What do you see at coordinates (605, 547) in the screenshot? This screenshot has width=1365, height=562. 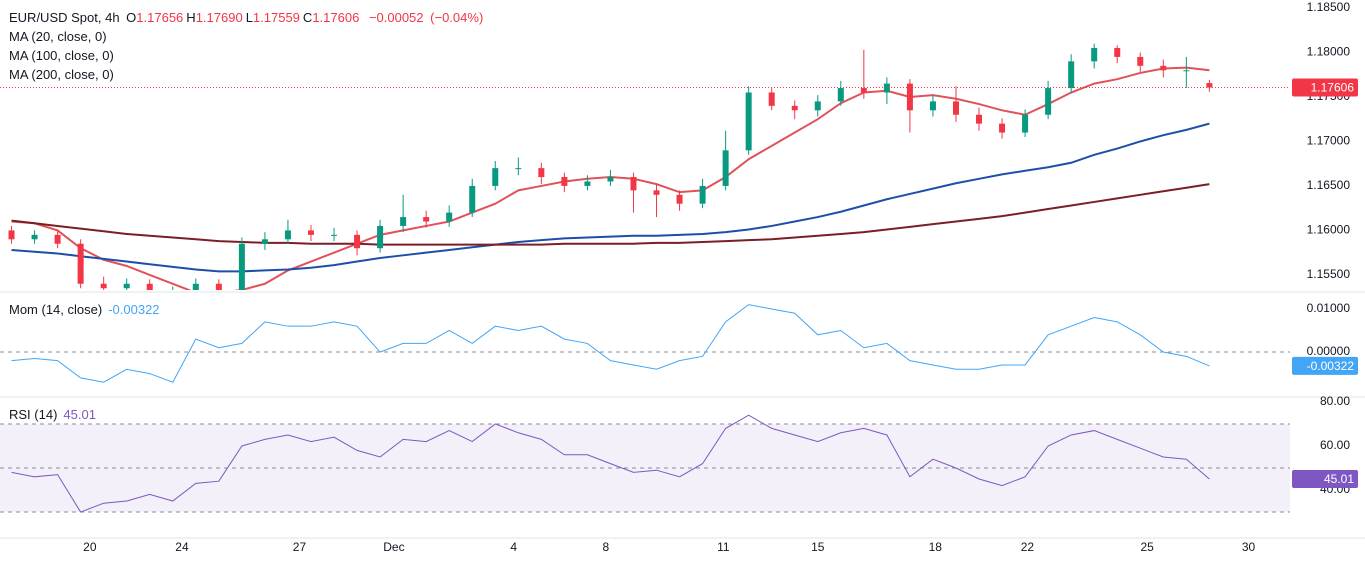 I see `x-tick-label: 8` at bounding box center [605, 547].